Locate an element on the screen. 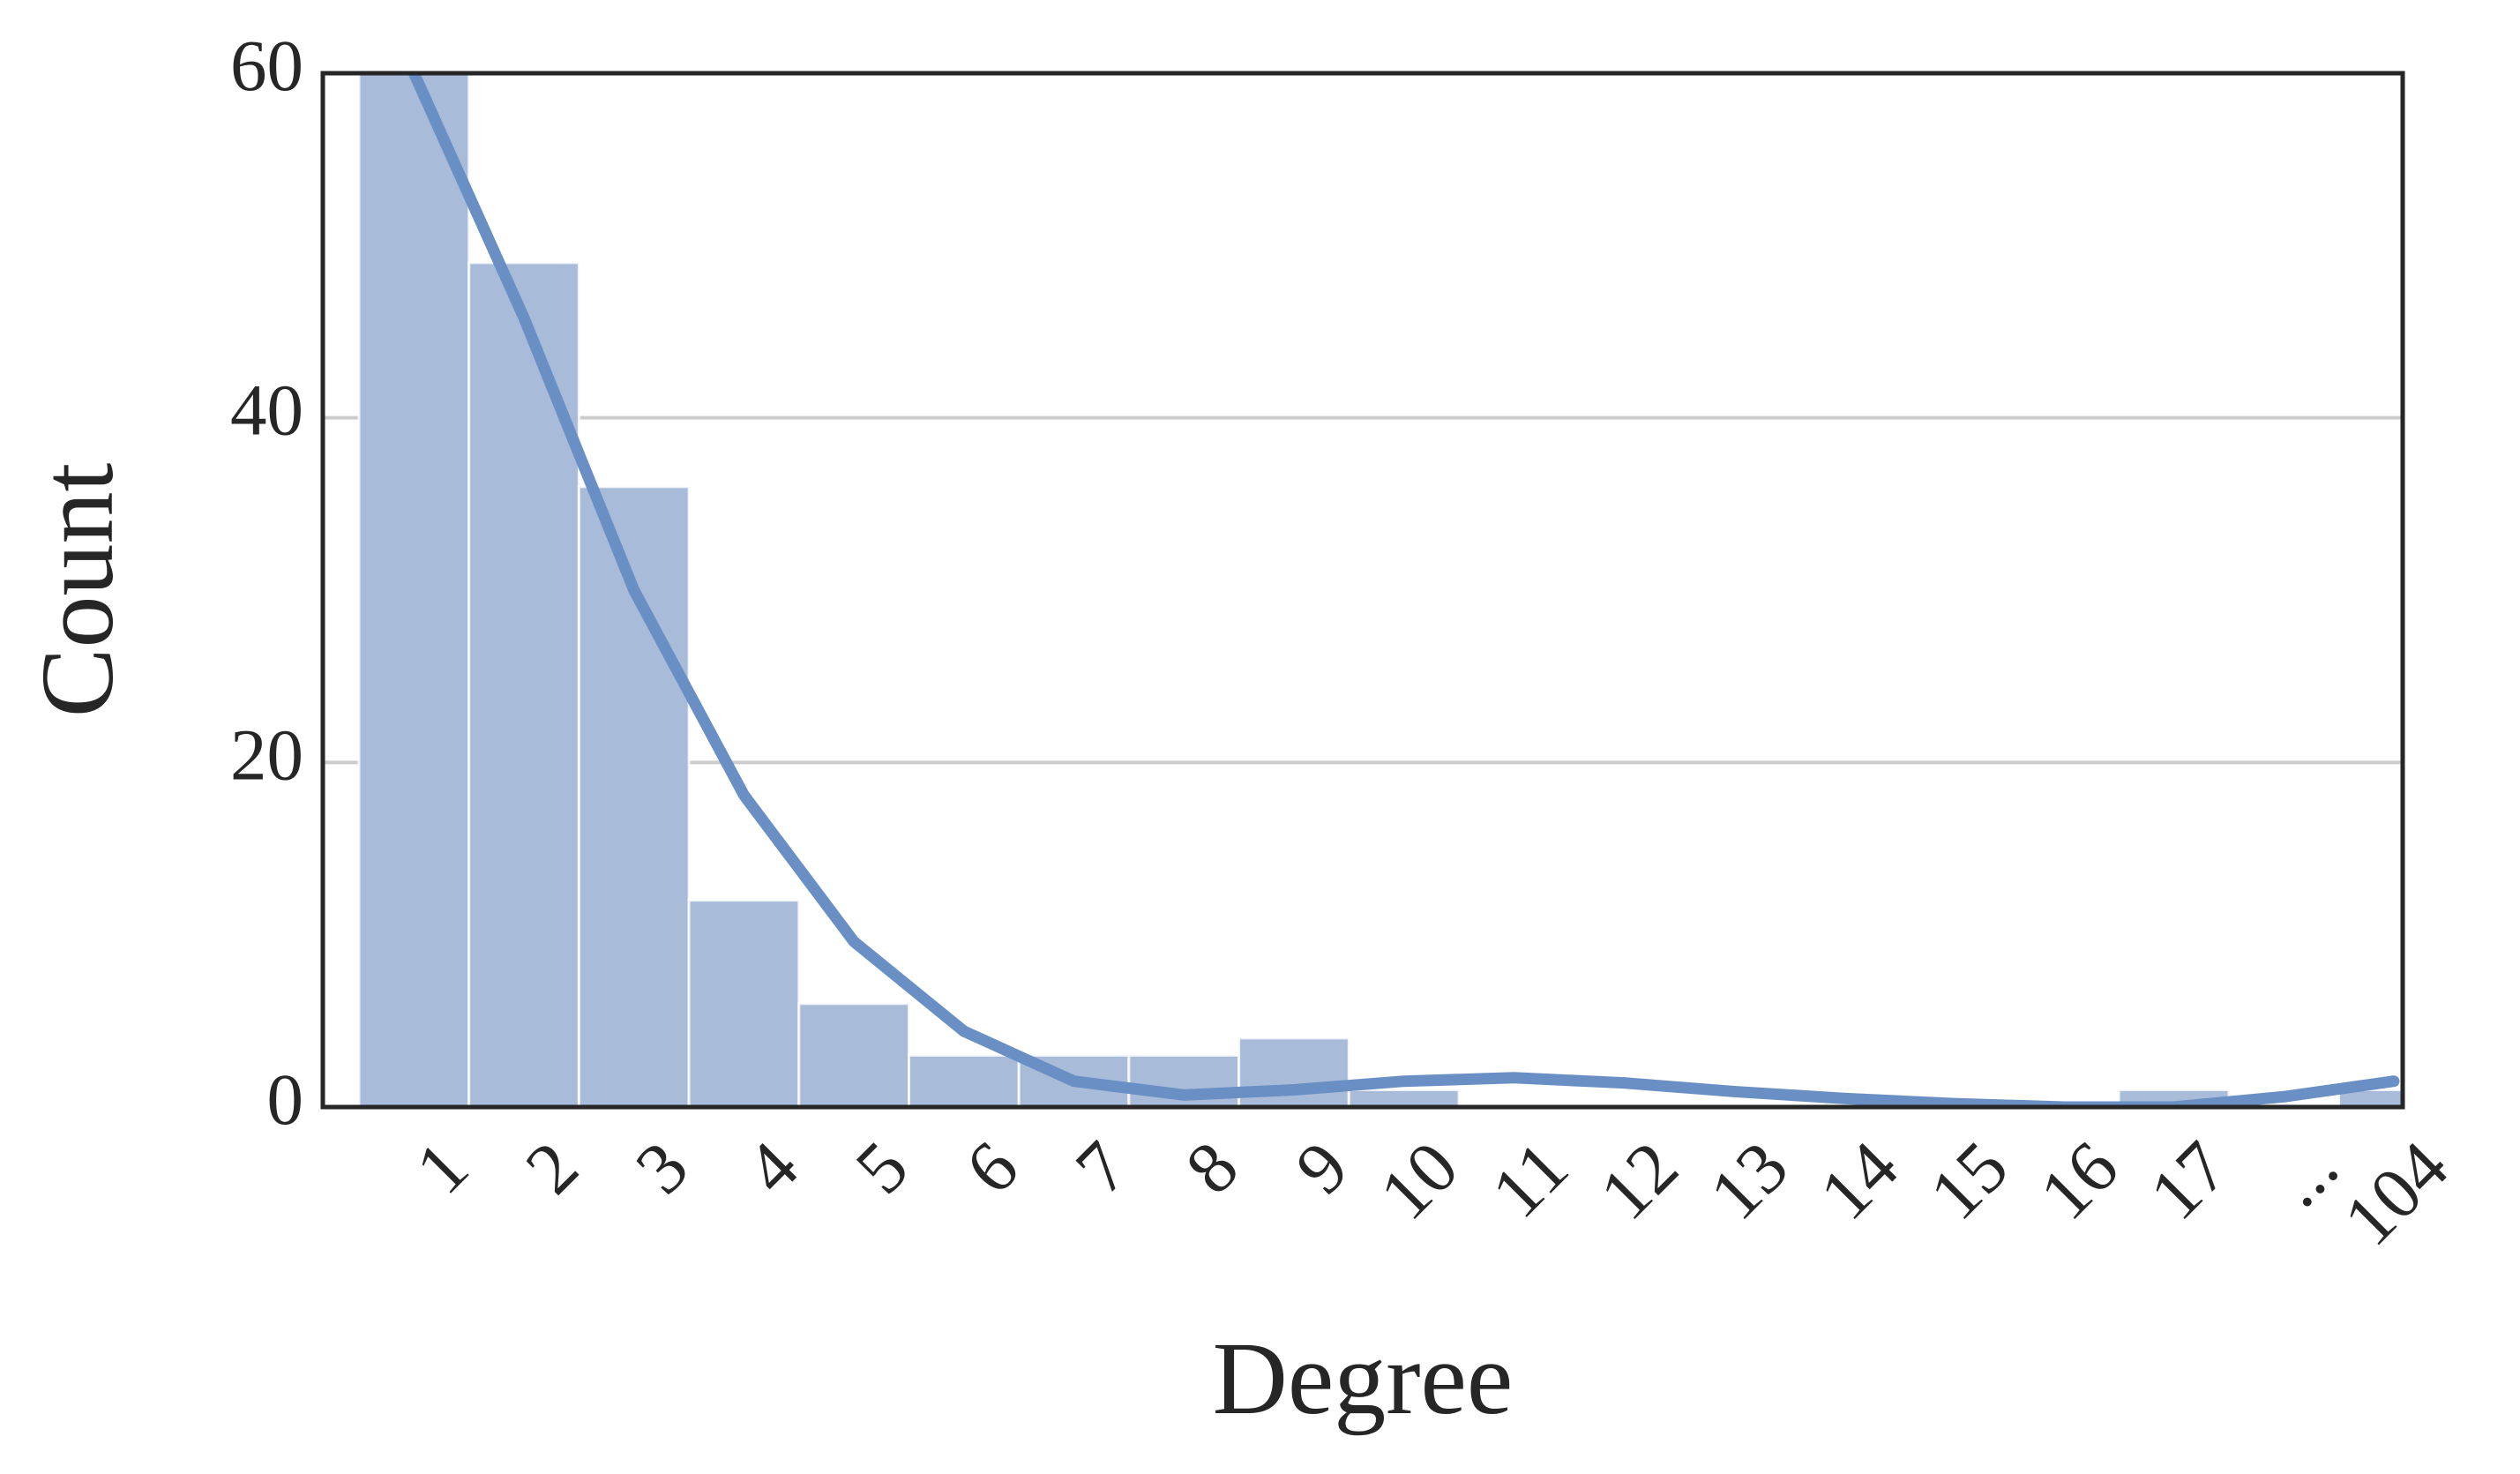 The image size is (2520, 1474). x-tick-label: 1 is located at coordinates (441, 1167).